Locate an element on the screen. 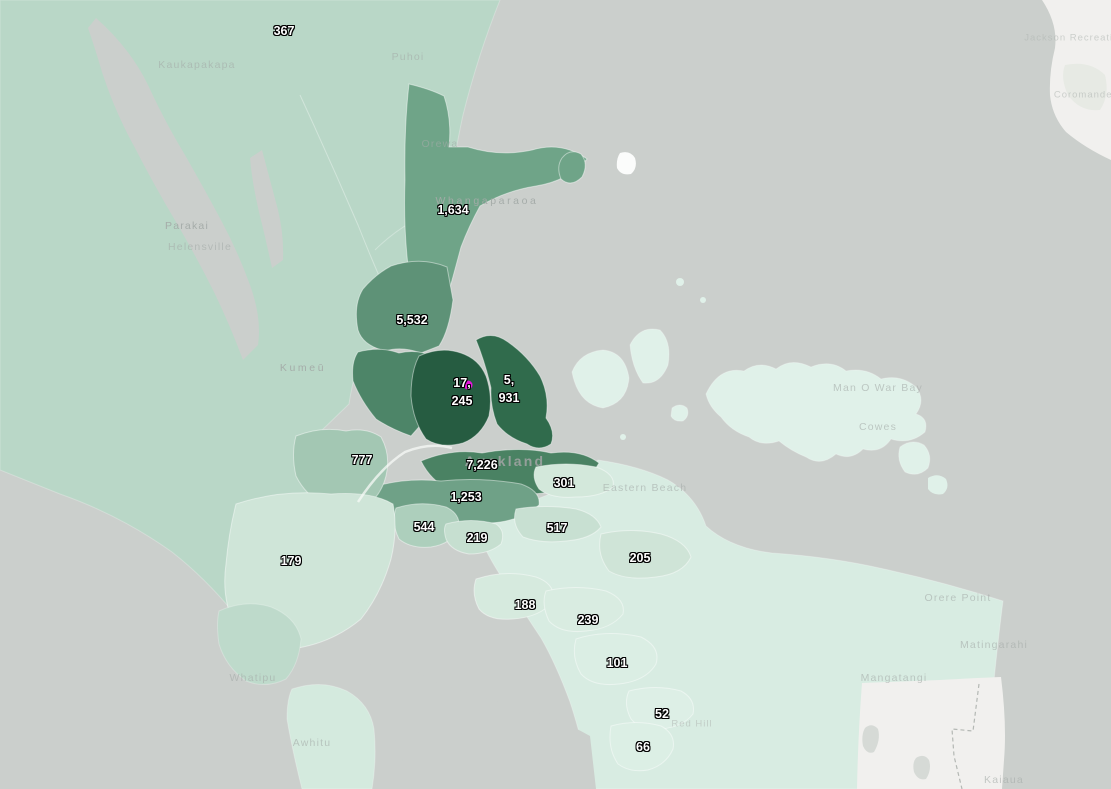  forest-park-shade is located at coordinates (1085, 87).